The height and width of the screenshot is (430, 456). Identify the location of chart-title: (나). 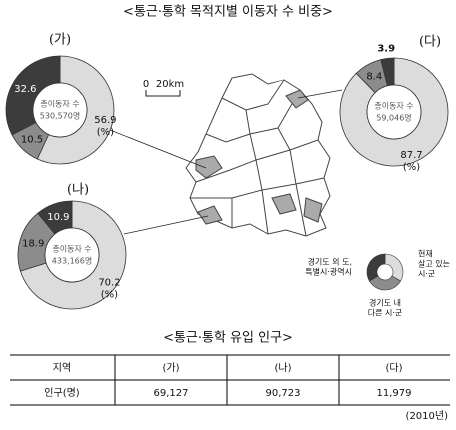
(78, 190).